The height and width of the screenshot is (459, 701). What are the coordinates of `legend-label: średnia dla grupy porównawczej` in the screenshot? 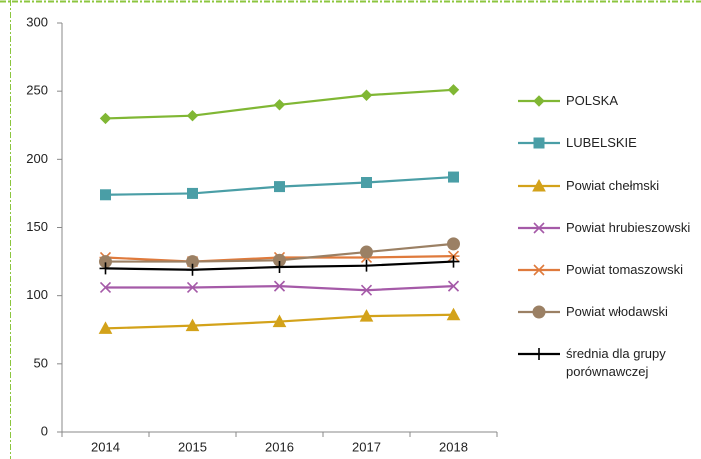 It's located at (616, 362).